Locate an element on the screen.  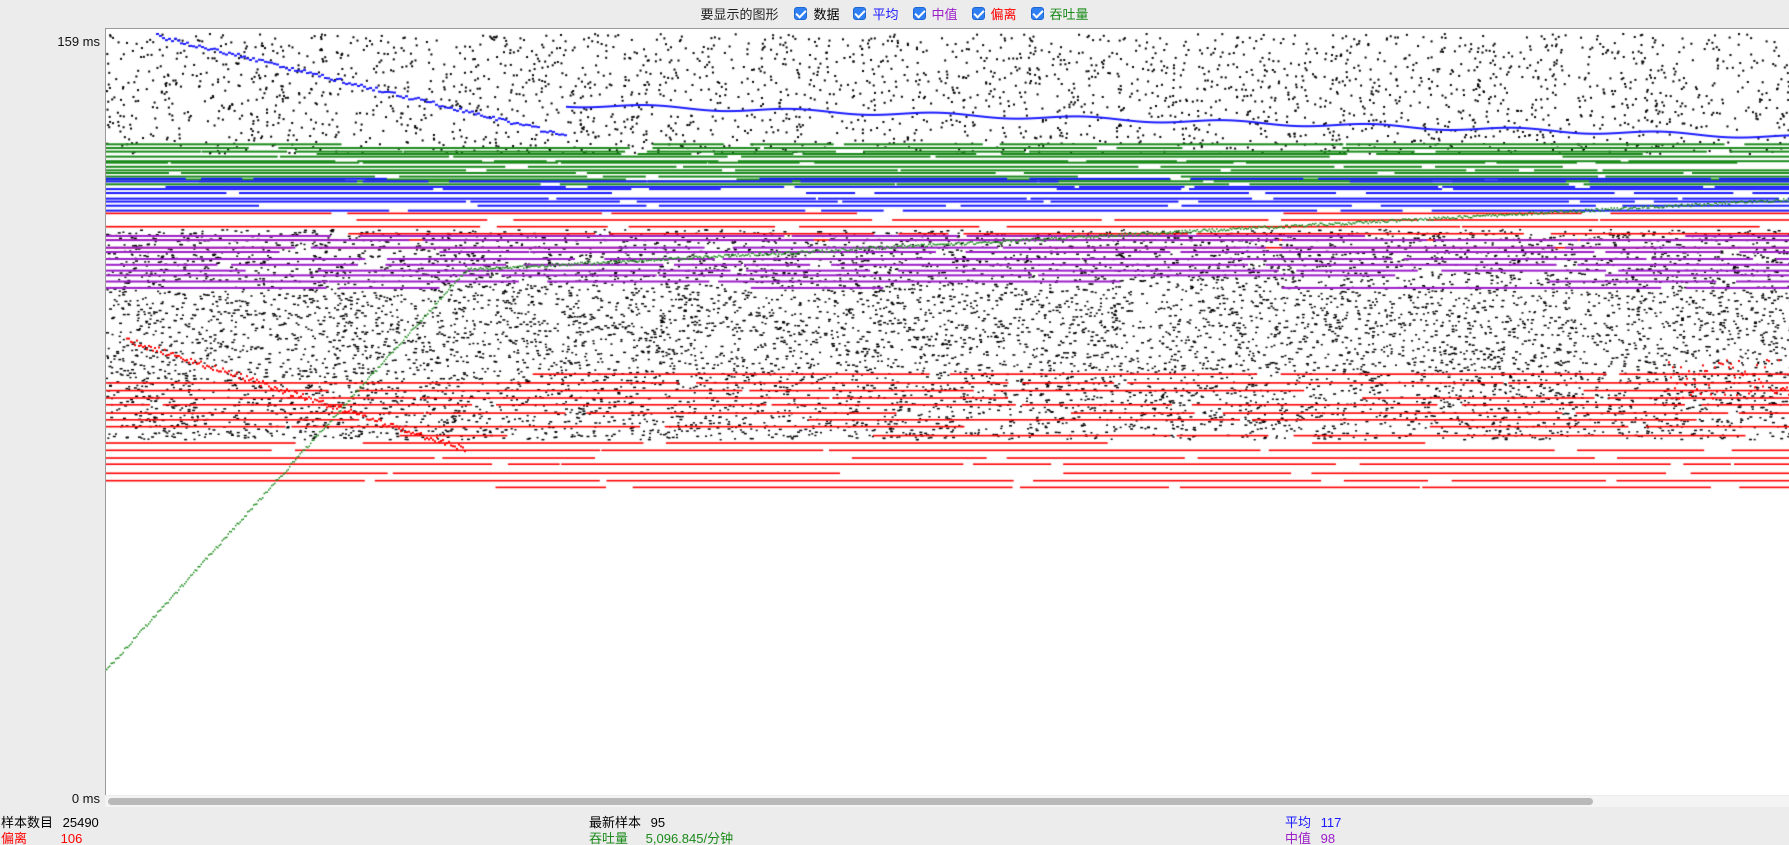
stat-samples: 样本数目 25490 is located at coordinates (50, 821).